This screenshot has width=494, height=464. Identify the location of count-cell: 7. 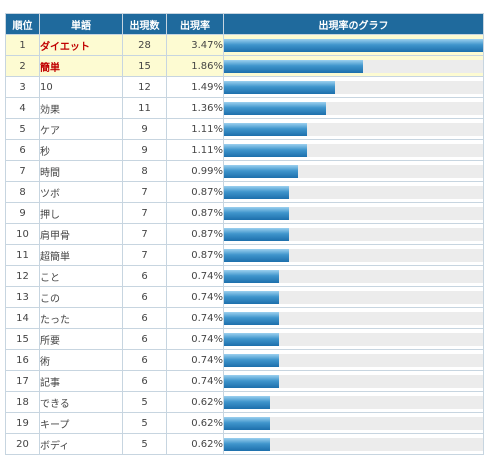
(144, 234).